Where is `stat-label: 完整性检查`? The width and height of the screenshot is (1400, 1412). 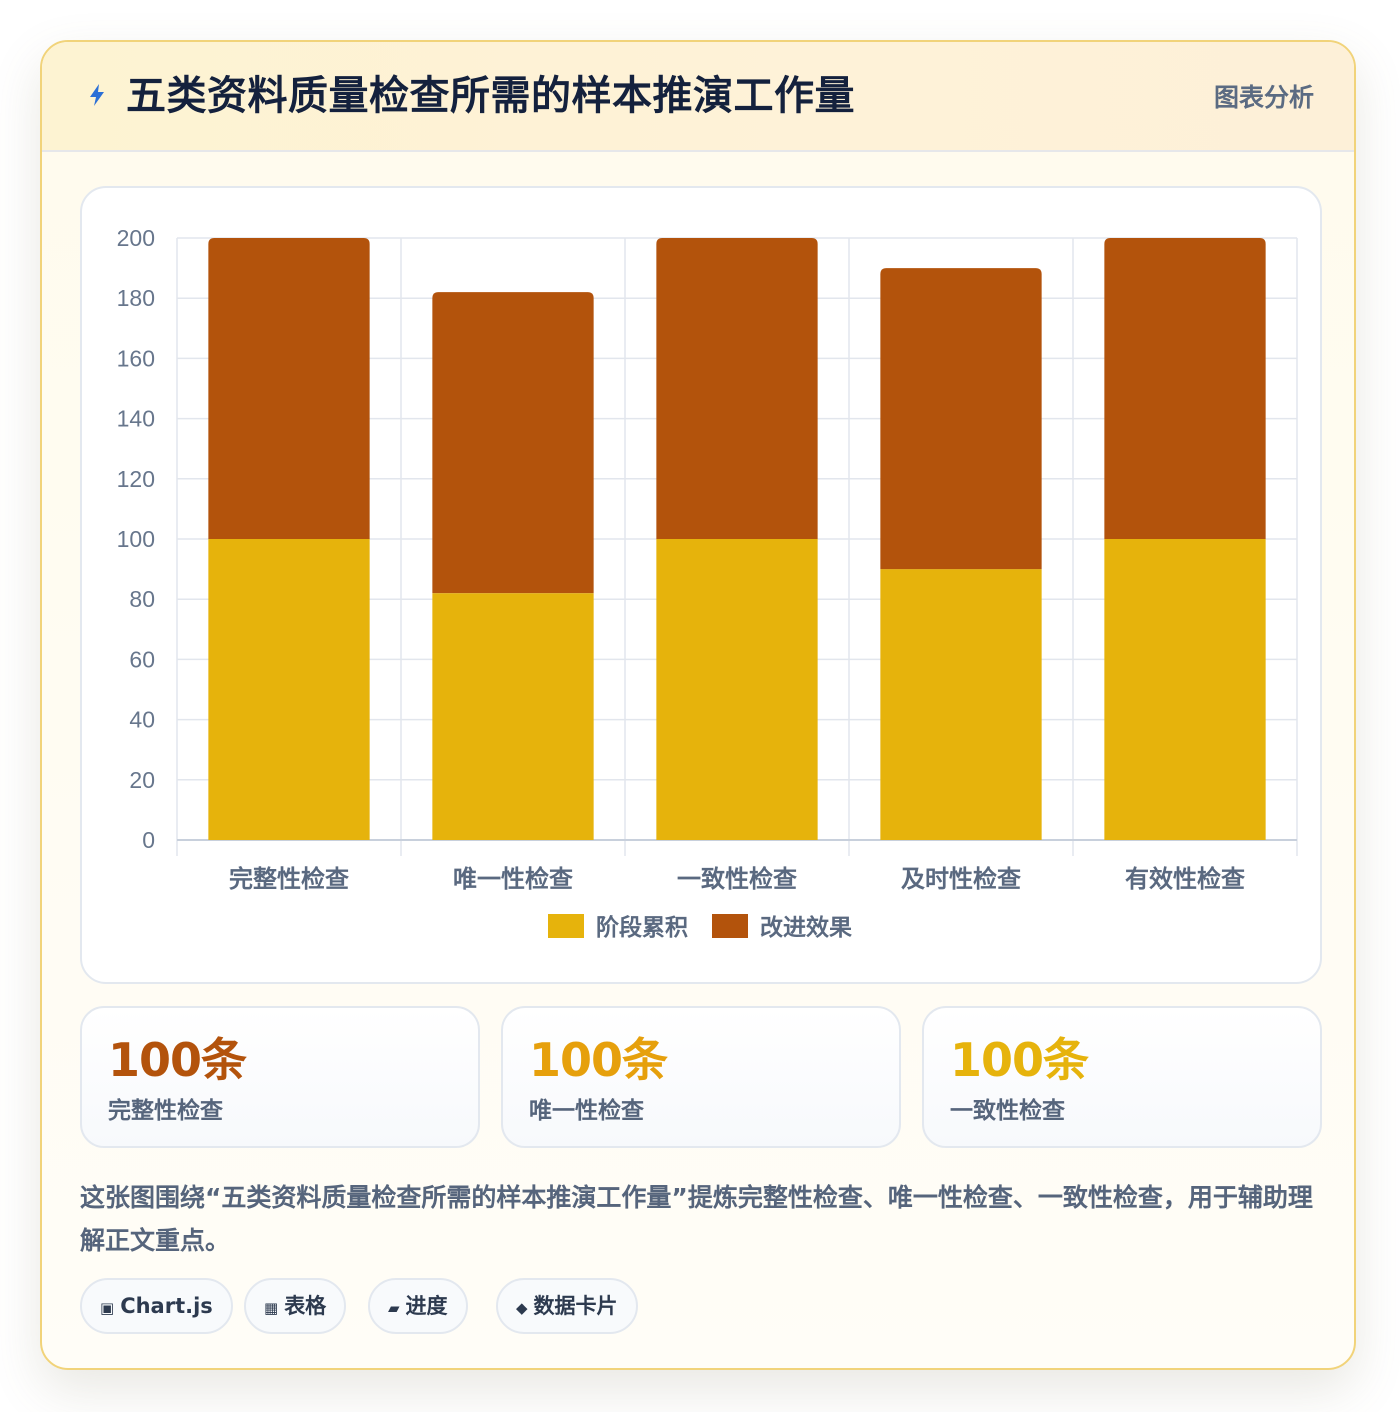
stat-label: 完整性检查 is located at coordinates (165, 1111).